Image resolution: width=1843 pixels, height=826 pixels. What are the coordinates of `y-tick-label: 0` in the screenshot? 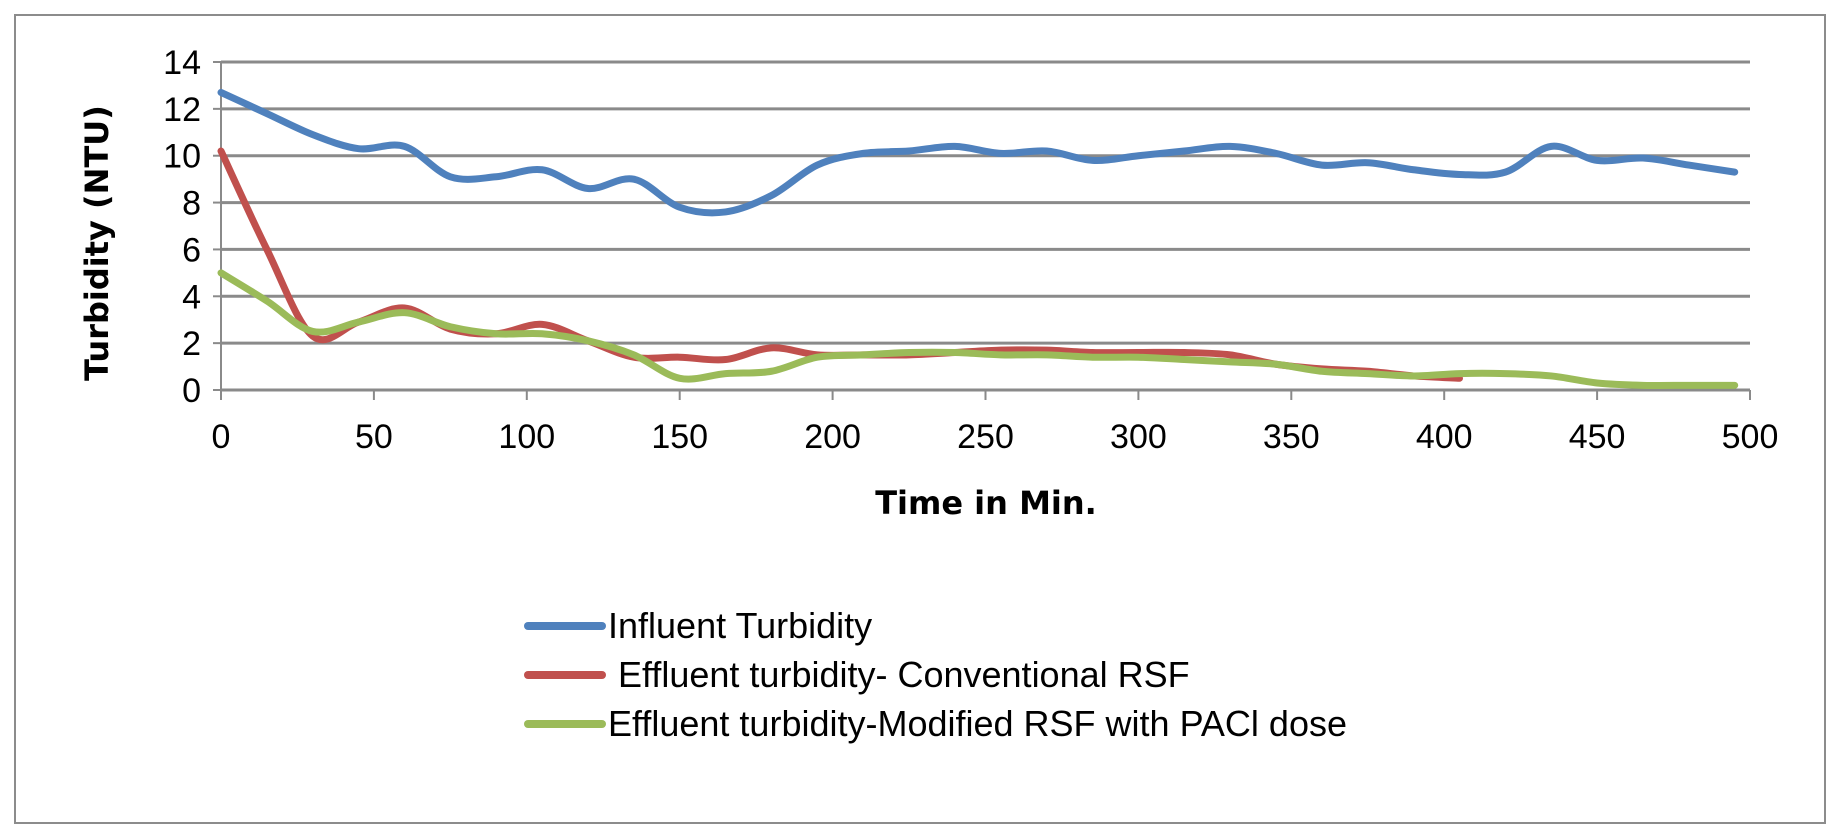 It's located at (191, 391).